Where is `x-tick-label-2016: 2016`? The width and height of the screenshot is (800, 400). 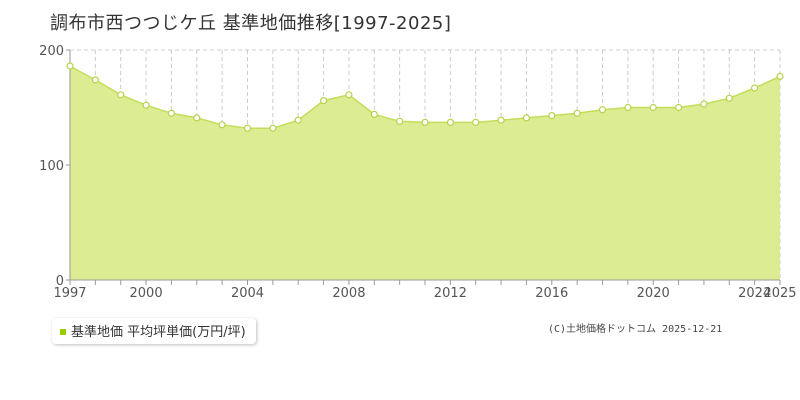 x-tick-label-2016: 2016 is located at coordinates (551, 293).